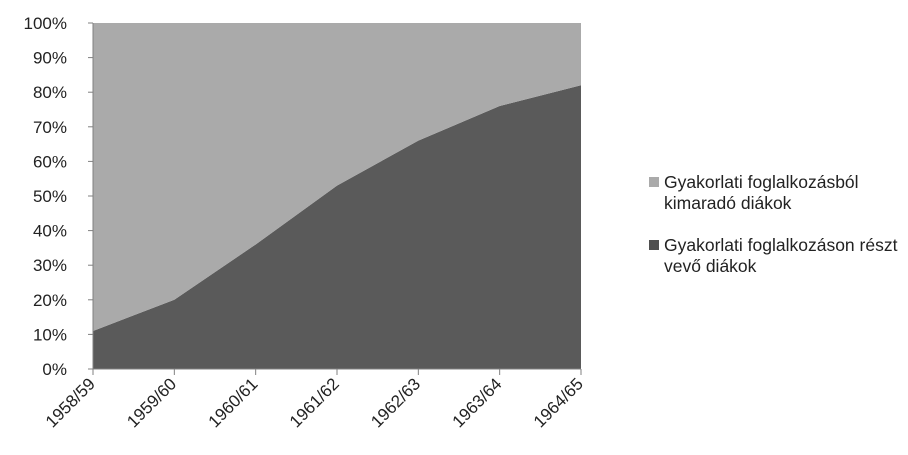 The image size is (908, 455). Describe the element at coordinates (151, 402) in the screenshot. I see `x-tick-label: 1959/60` at that location.